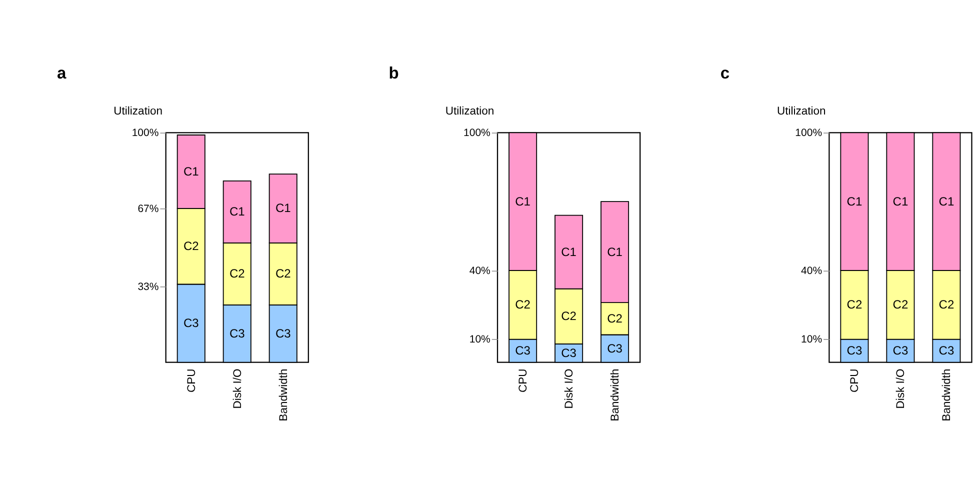  Describe the element at coordinates (62, 73) in the screenshot. I see `chart-title: a` at that location.